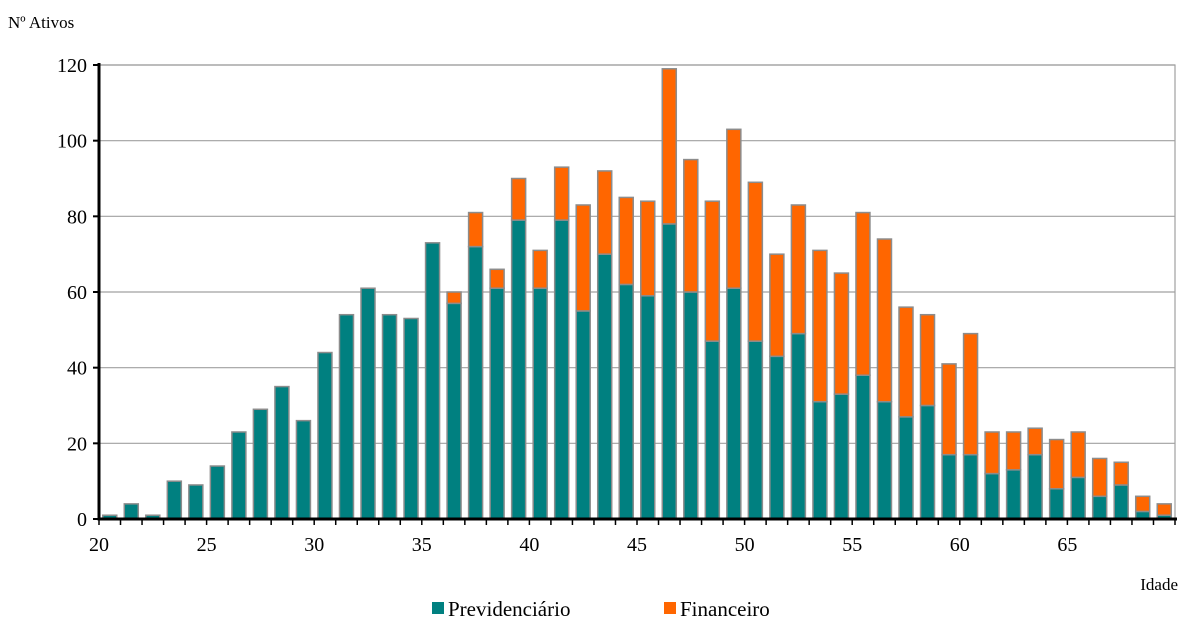  What do you see at coordinates (529, 545) in the screenshot?
I see `x-tick-label-40: 40` at bounding box center [529, 545].